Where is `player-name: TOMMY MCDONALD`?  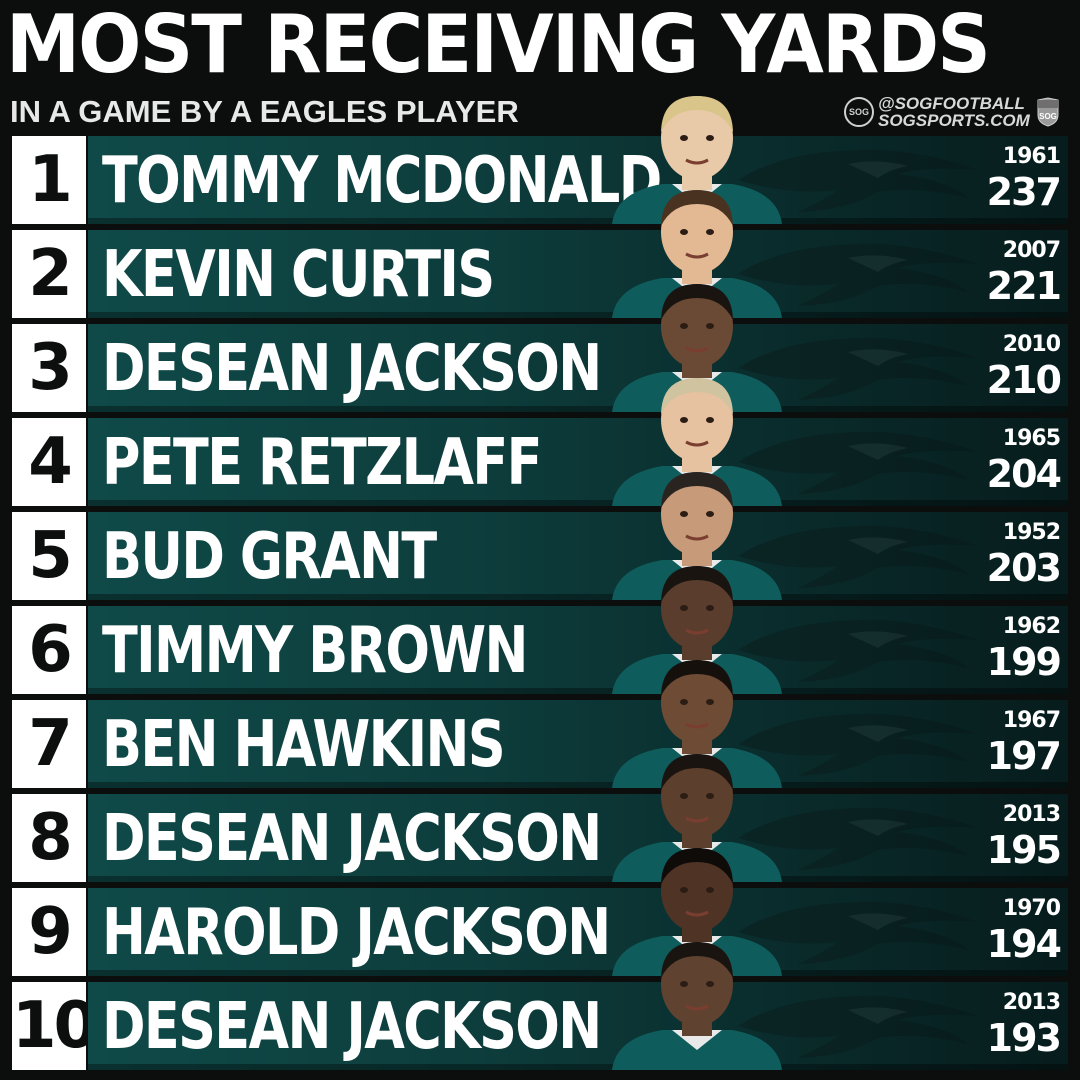
player-name: TOMMY MCDONALD is located at coordinates (442, 180).